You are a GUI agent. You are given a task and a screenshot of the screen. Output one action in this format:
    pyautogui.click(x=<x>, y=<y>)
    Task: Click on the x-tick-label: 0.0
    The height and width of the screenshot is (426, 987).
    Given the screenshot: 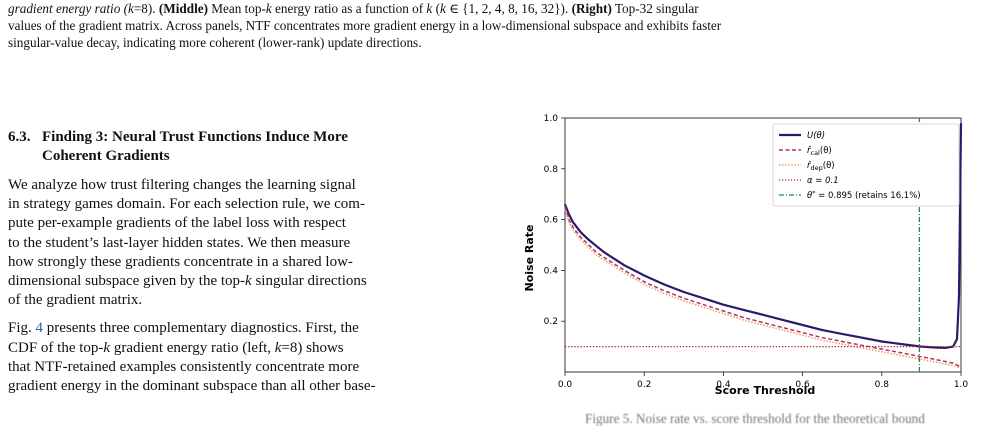 What is the action you would take?
    pyautogui.click(x=565, y=385)
    